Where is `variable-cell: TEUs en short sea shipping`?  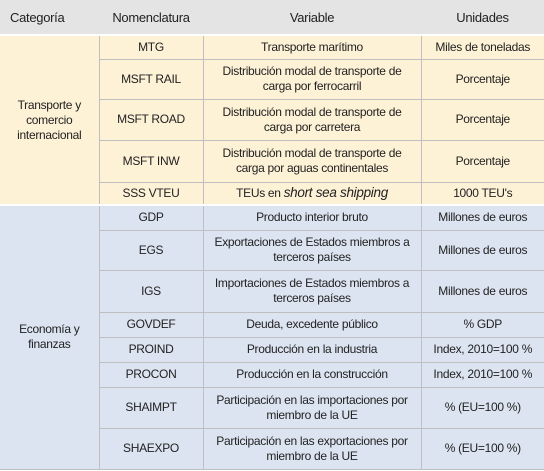
variable-cell: TEUs en short sea shipping is located at coordinates (312, 193).